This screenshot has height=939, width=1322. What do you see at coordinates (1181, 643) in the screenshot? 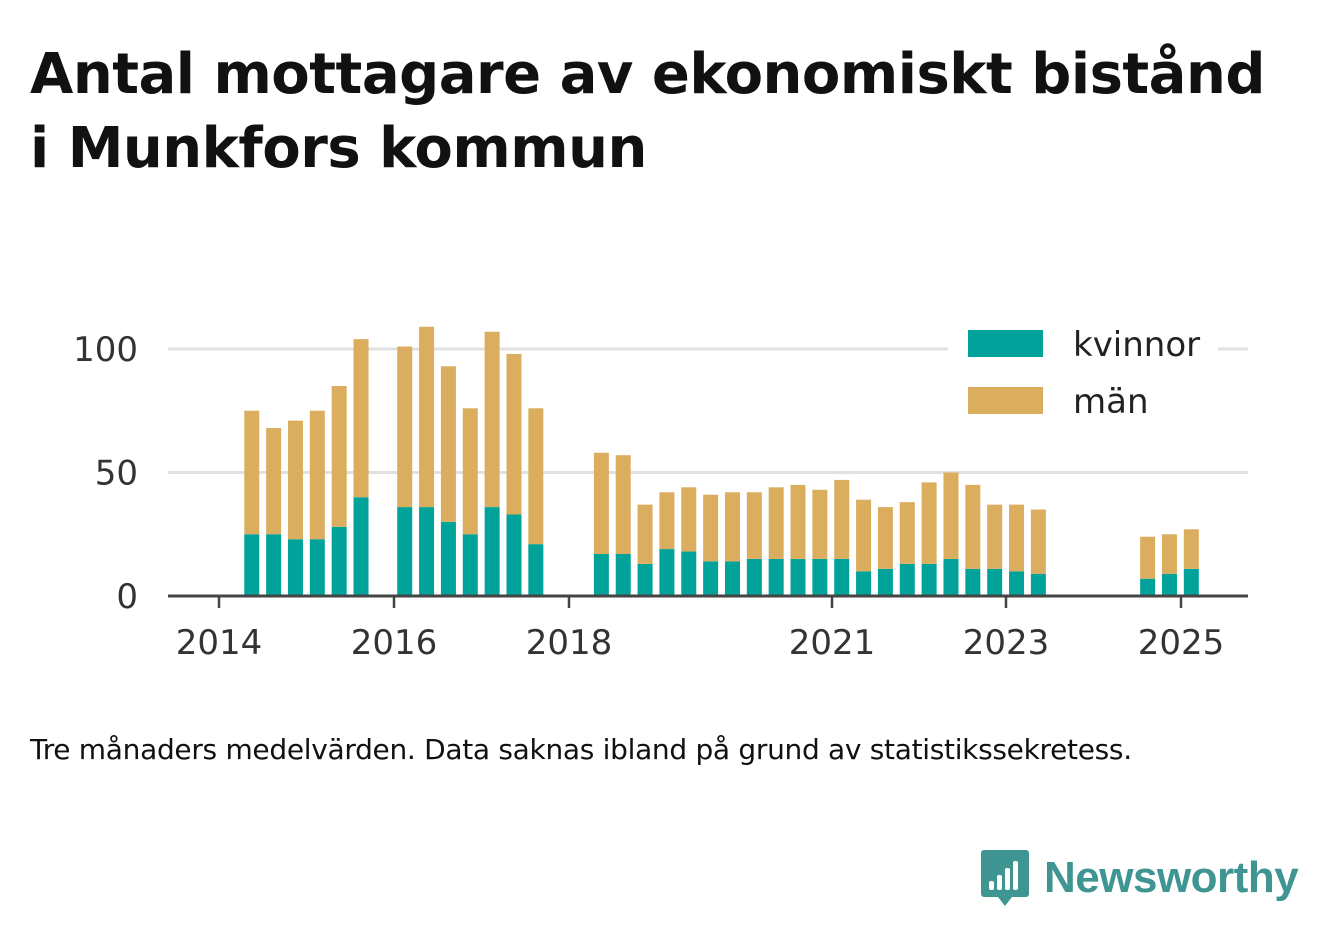
I see `x-tick-label: 2025` at bounding box center [1181, 643].